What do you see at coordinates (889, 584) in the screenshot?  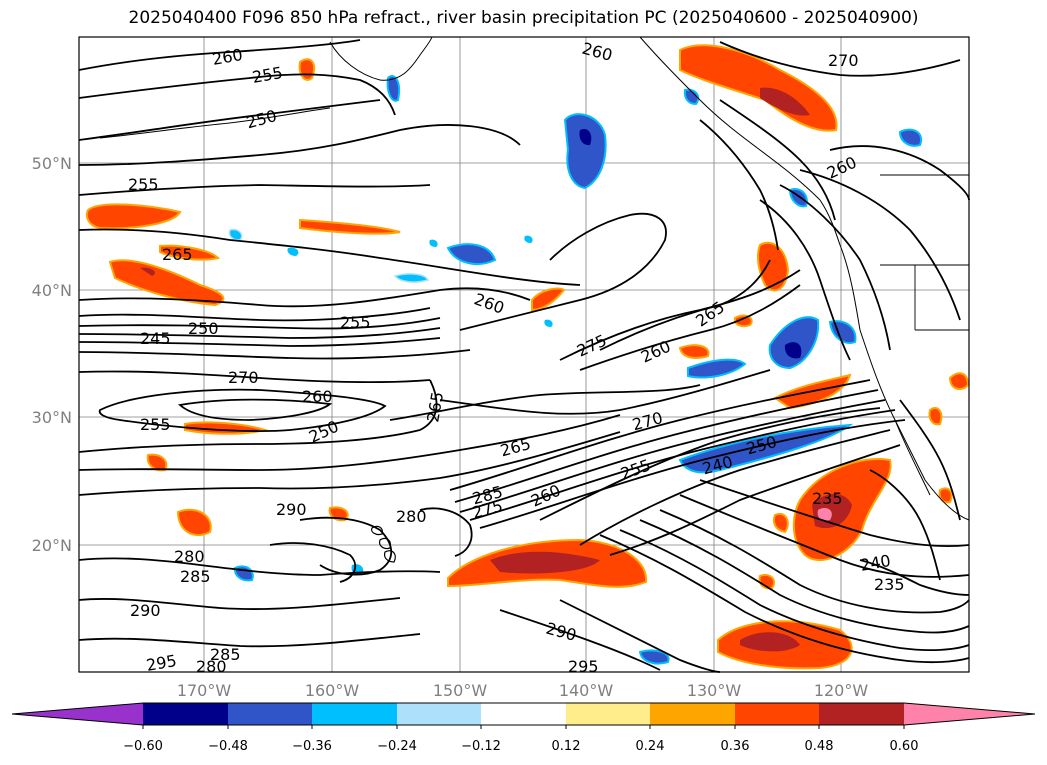 I see `contour-label: 235` at bounding box center [889, 584].